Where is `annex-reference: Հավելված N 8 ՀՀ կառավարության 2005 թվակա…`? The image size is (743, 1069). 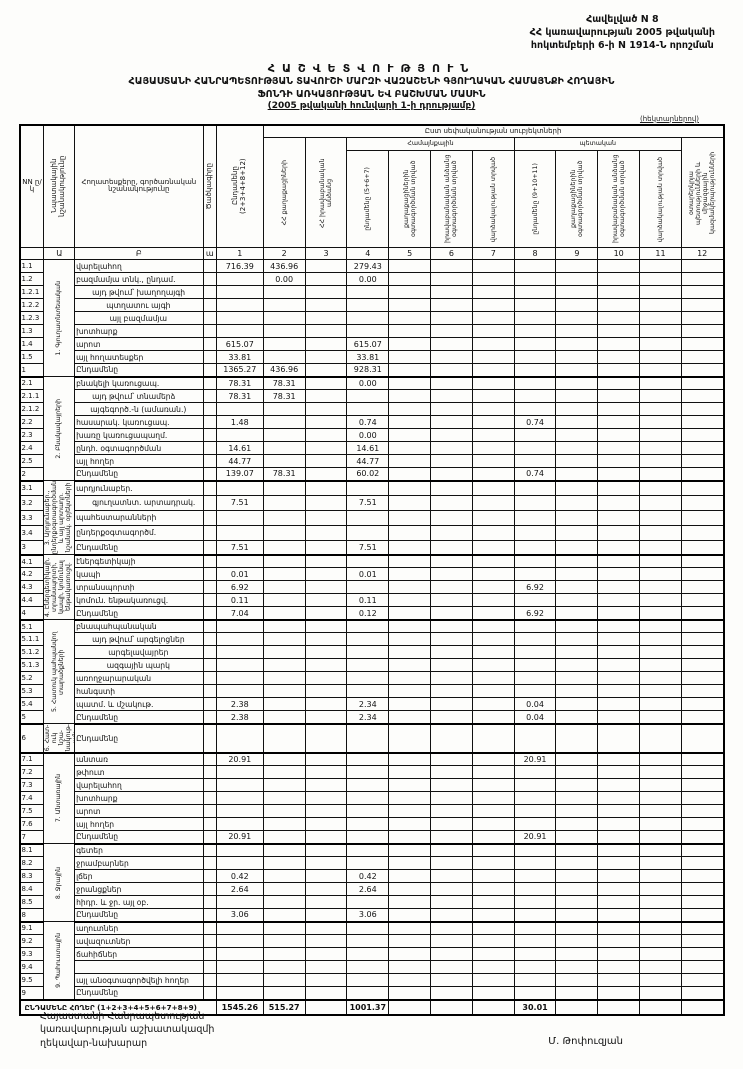
annex-reference: Հավելված N 8 ՀՀ կառավարության 2005 թվակա… is located at coordinates (622, 33).